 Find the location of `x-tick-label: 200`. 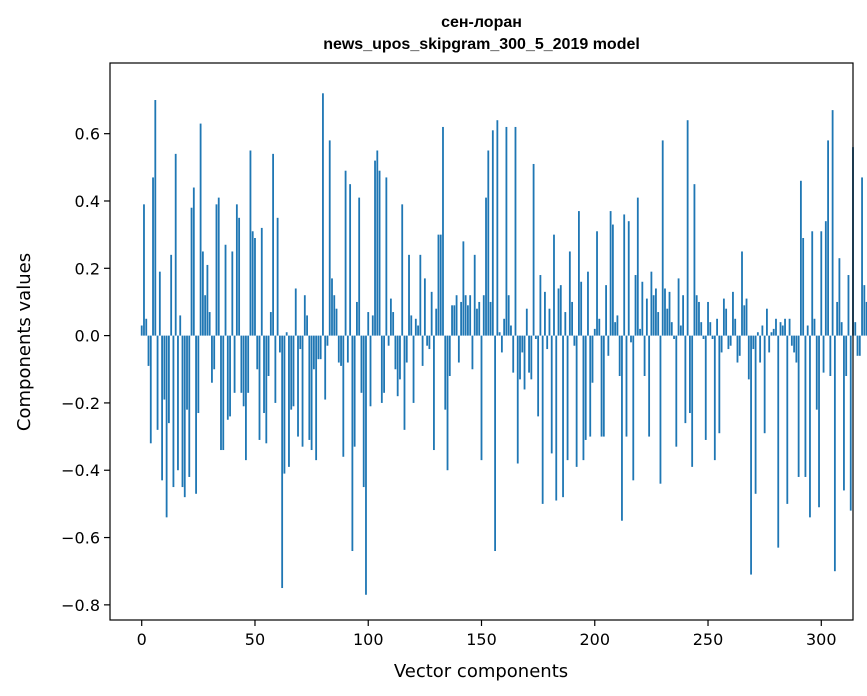

x-tick-label: 200 is located at coordinates (594, 639).